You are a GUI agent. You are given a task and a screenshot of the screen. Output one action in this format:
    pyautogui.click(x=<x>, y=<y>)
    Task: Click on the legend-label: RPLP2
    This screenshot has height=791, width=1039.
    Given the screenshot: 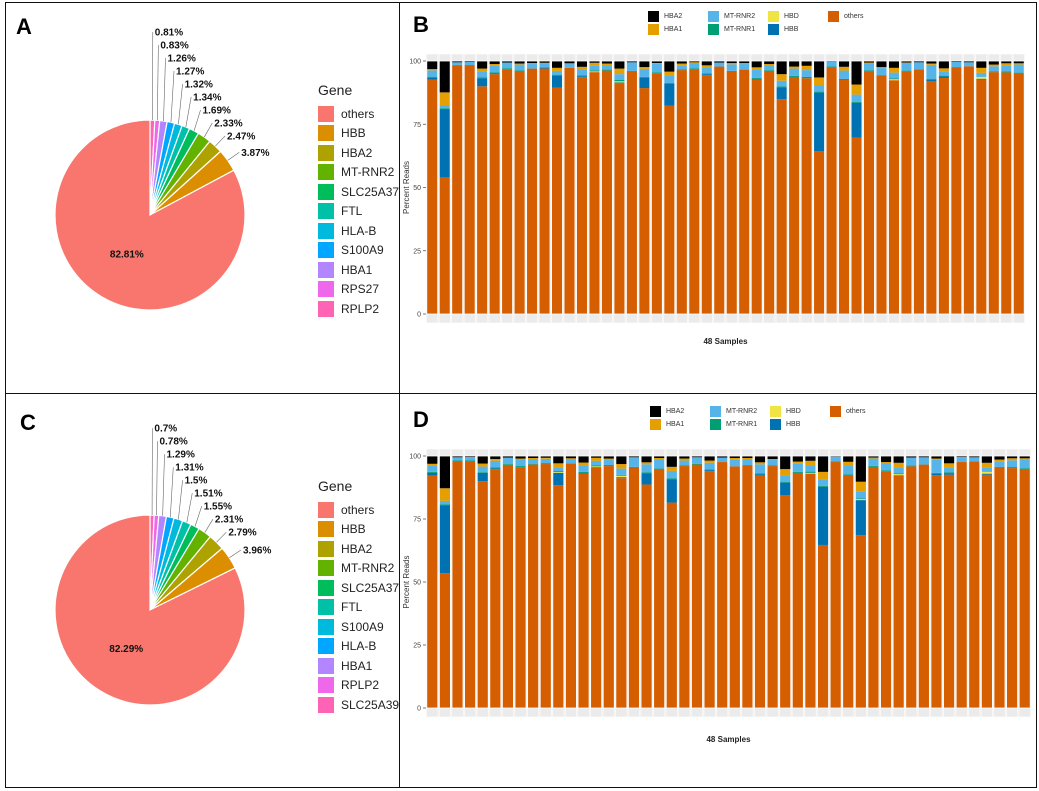 What is the action you would take?
    pyautogui.click(x=360, y=685)
    